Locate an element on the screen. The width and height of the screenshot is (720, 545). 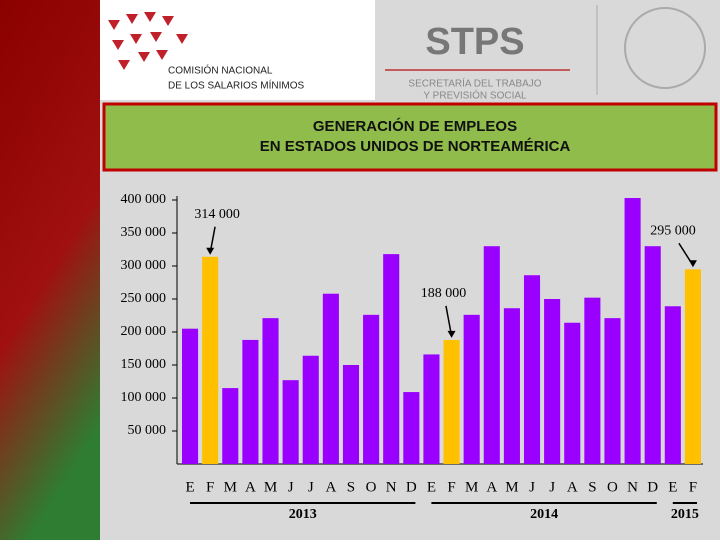
y-tick-label: 100 000 is located at coordinates (144, 397).